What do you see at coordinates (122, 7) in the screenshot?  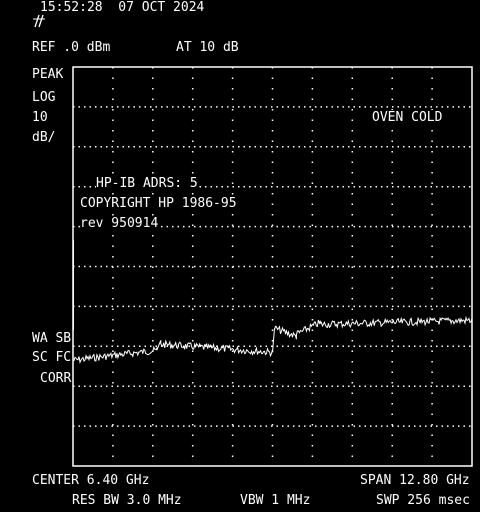 I see `timestamp: 15:52:28 07 OCT 2024` at bounding box center [122, 7].